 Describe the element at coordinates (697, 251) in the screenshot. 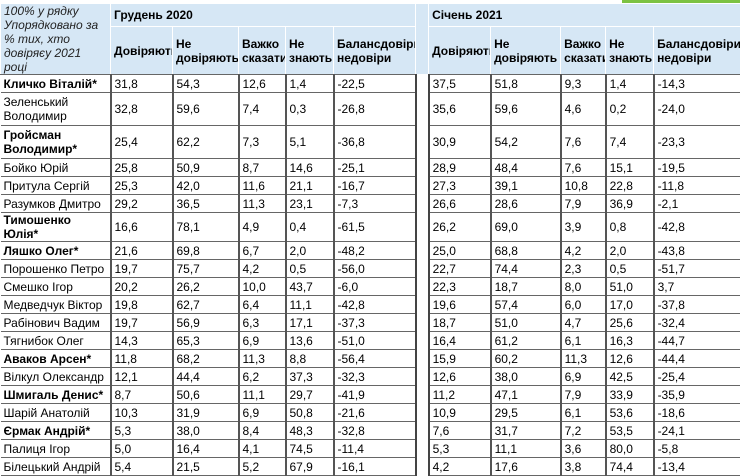

I see `balance-value: -43,8` at that location.